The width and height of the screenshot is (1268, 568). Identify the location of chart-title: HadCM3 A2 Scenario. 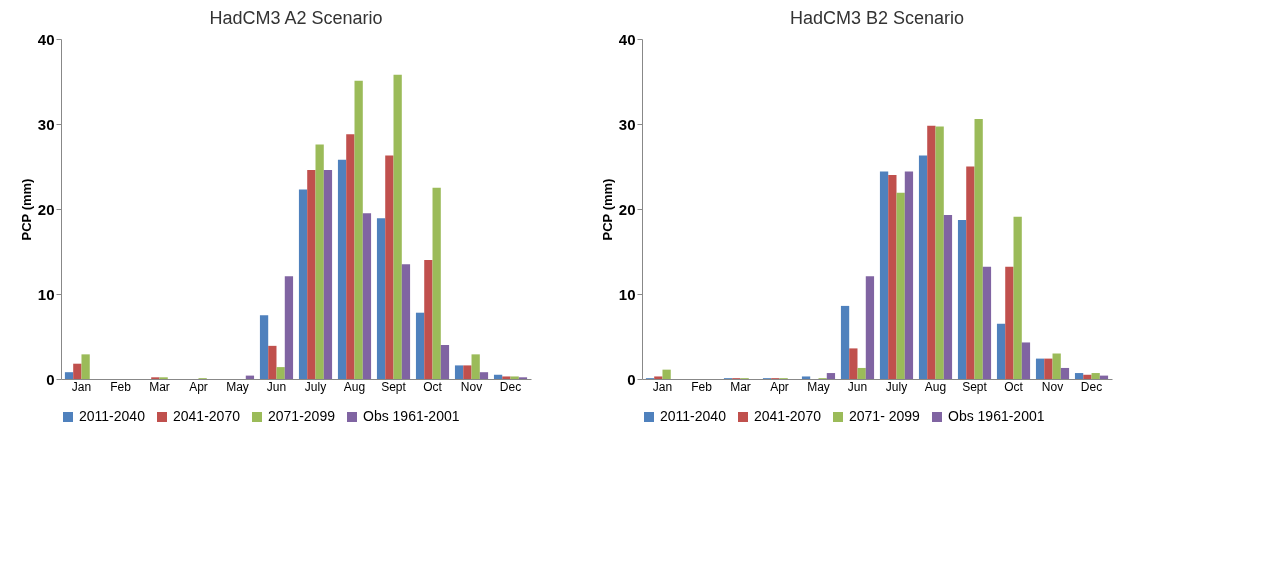
(296, 18).